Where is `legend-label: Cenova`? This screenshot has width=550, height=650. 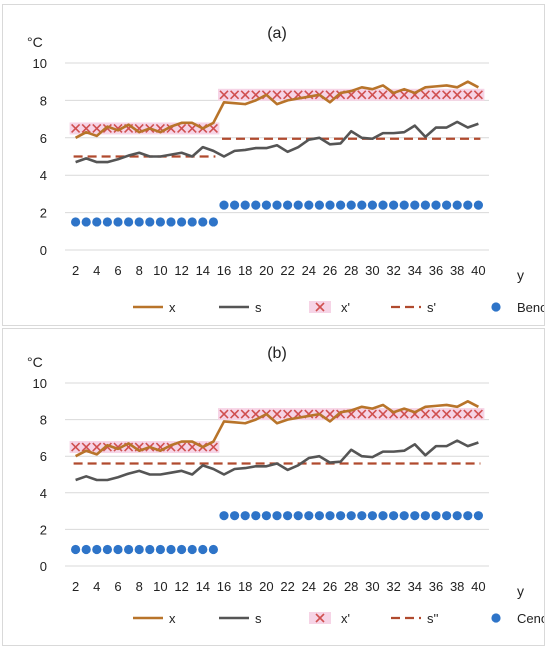
legend-label: Cenova is located at coordinates (530, 618).